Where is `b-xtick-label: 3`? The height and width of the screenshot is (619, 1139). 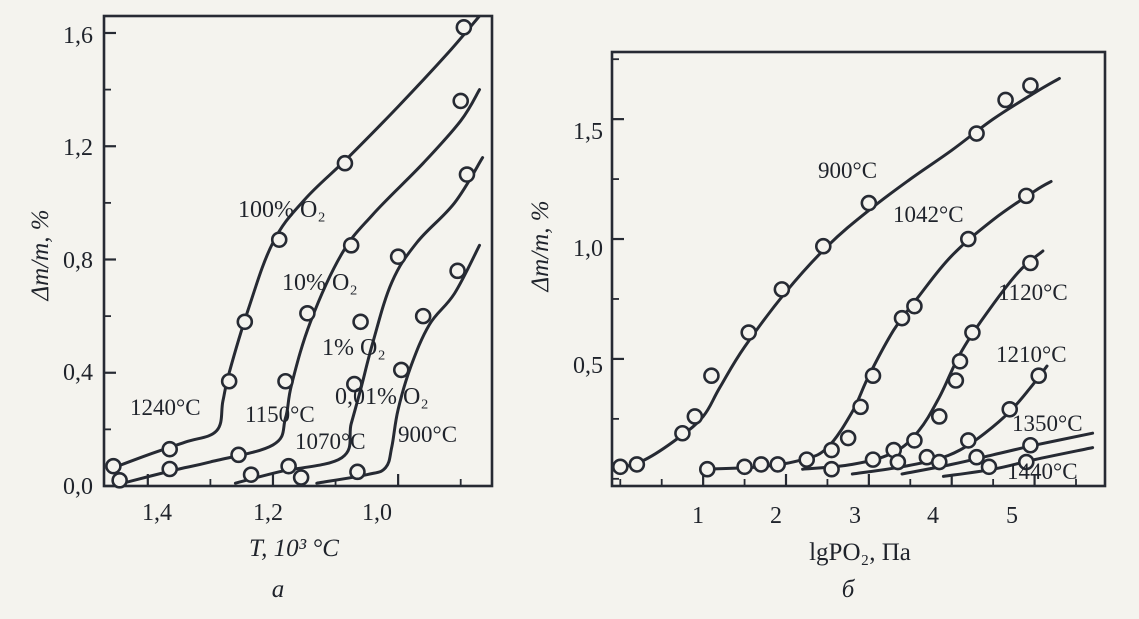
b-xtick-label: 3 is located at coordinates (855, 516).